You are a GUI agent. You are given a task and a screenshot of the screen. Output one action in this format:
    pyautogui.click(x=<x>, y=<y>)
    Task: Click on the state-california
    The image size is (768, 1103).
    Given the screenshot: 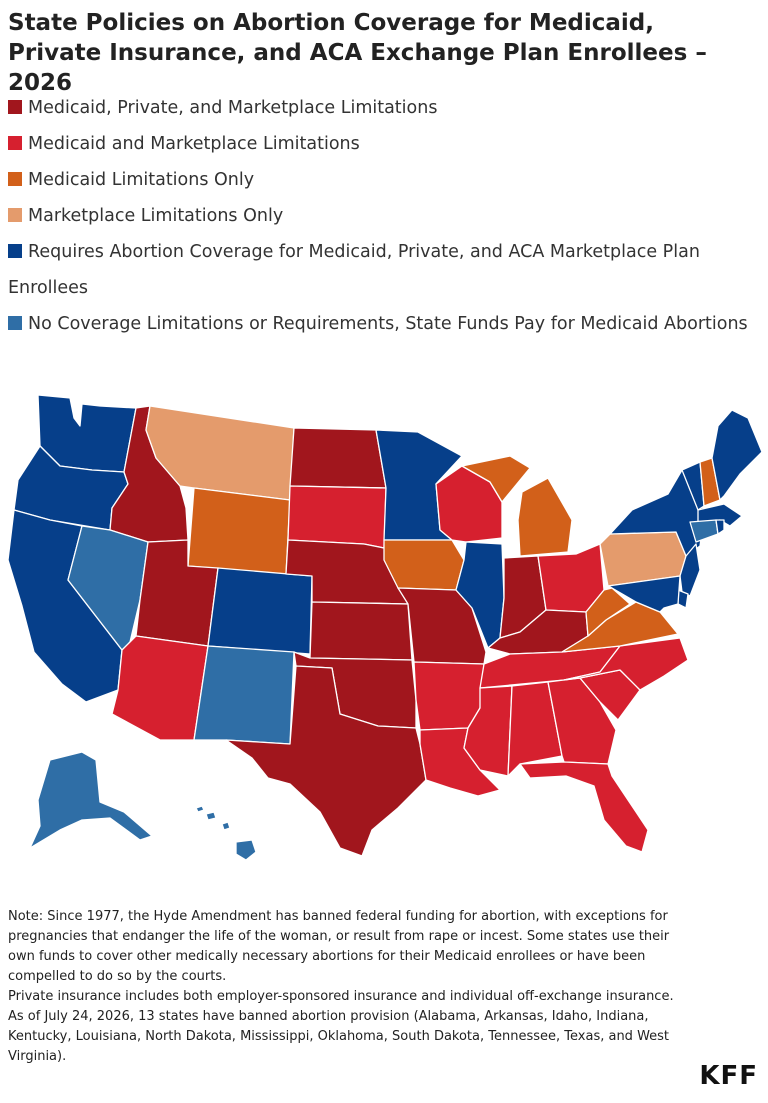 What is the action you would take?
    pyautogui.click(x=65, y=606)
    